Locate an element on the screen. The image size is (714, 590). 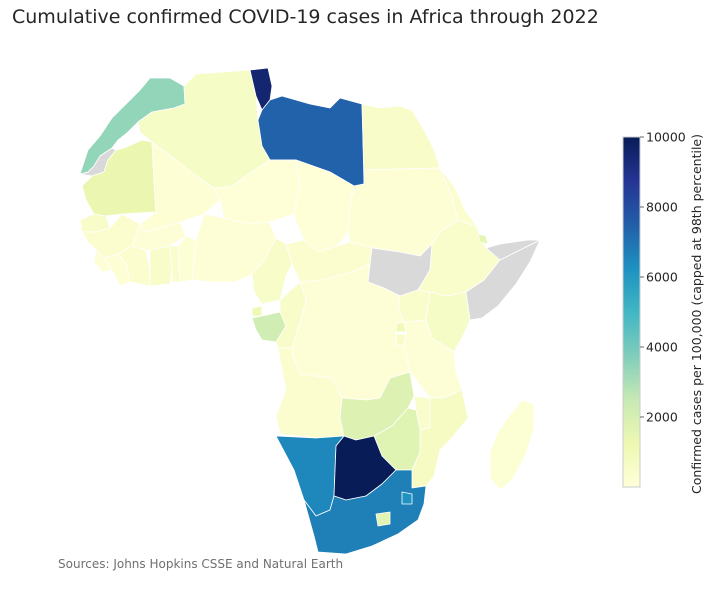
region-south-africa is located at coordinates (365, 512).